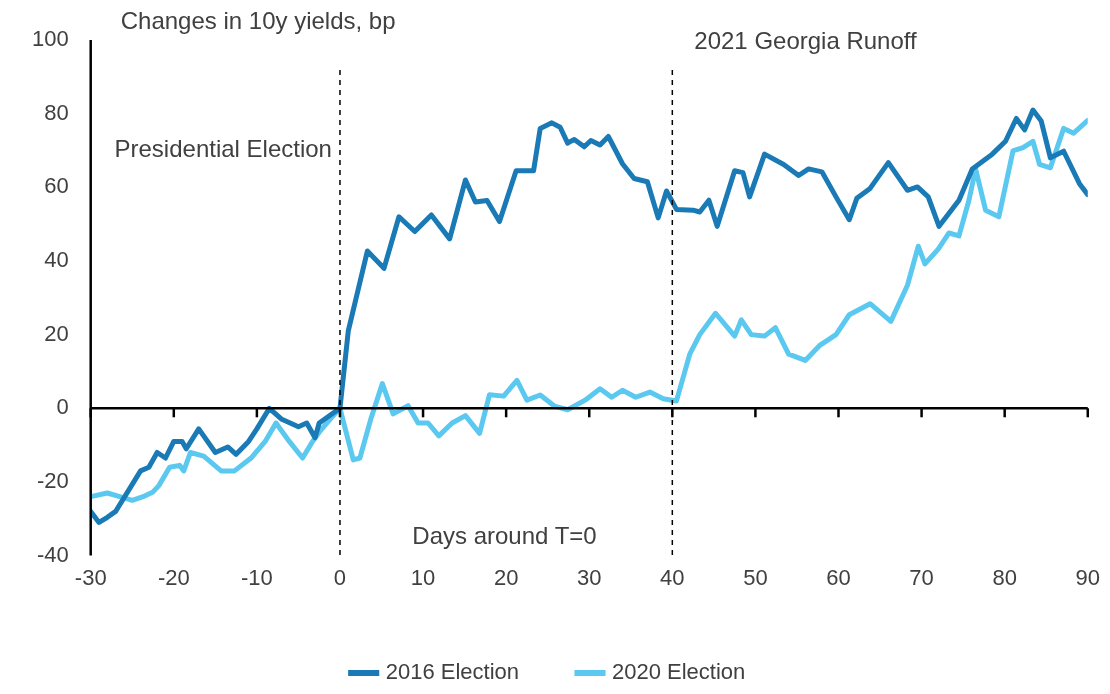  Describe the element at coordinates (589, 577) in the screenshot. I see `x-tick-label: 30` at that location.